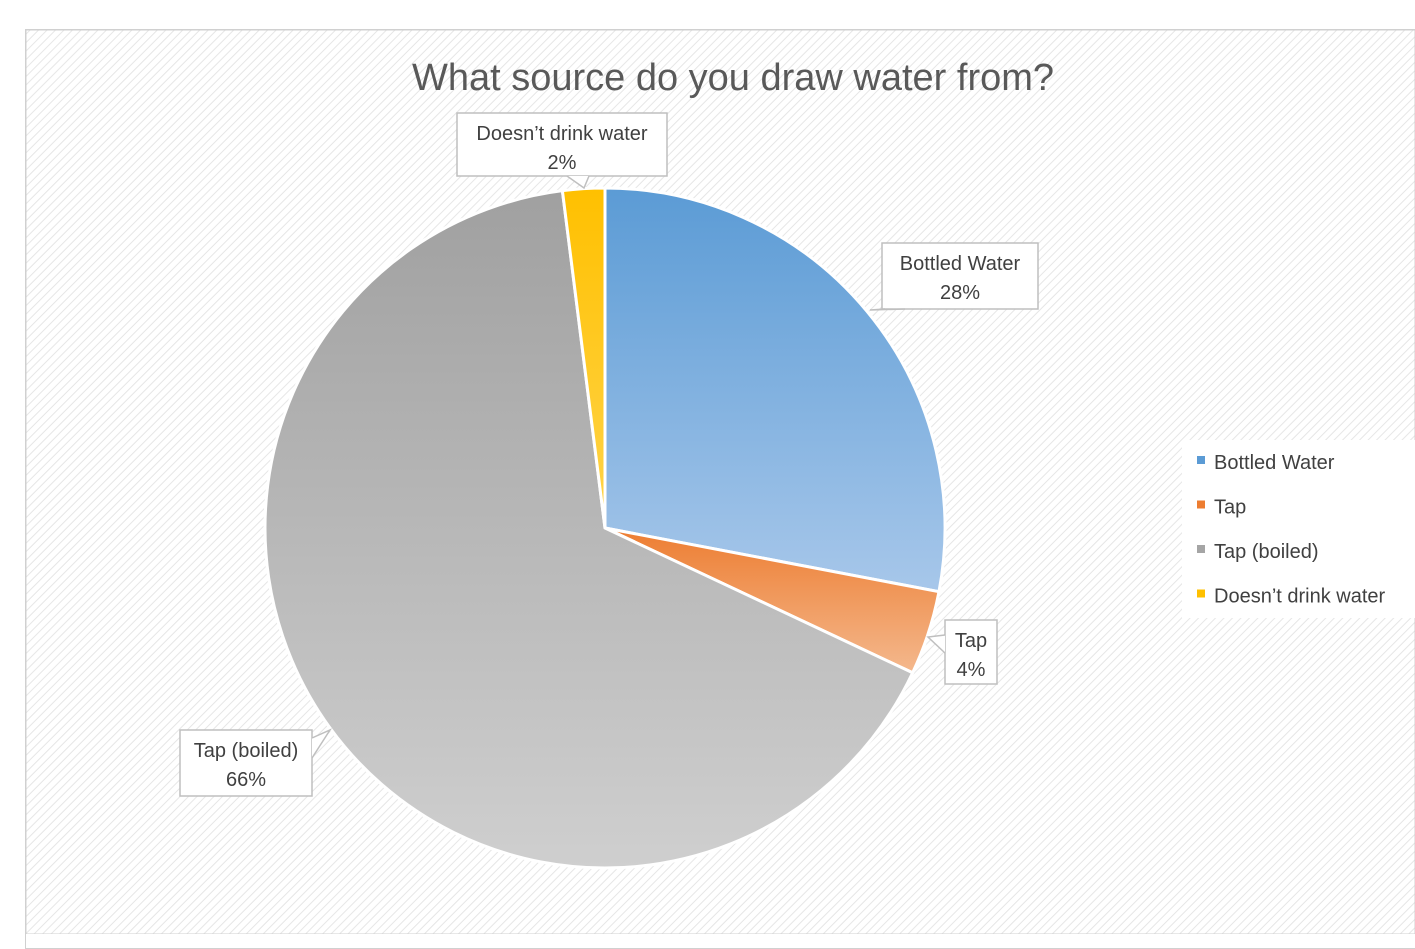 The image size is (1415, 949). What do you see at coordinates (1274, 463) in the screenshot?
I see `legend-label: Bottled Water` at bounding box center [1274, 463].